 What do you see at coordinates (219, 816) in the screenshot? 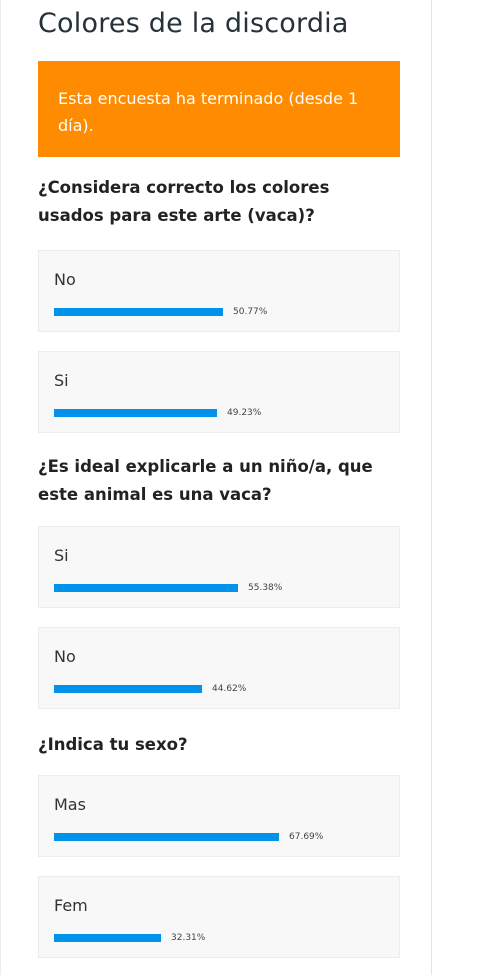
I see `answer-3-1: Mas 67.69%` at bounding box center [219, 816].